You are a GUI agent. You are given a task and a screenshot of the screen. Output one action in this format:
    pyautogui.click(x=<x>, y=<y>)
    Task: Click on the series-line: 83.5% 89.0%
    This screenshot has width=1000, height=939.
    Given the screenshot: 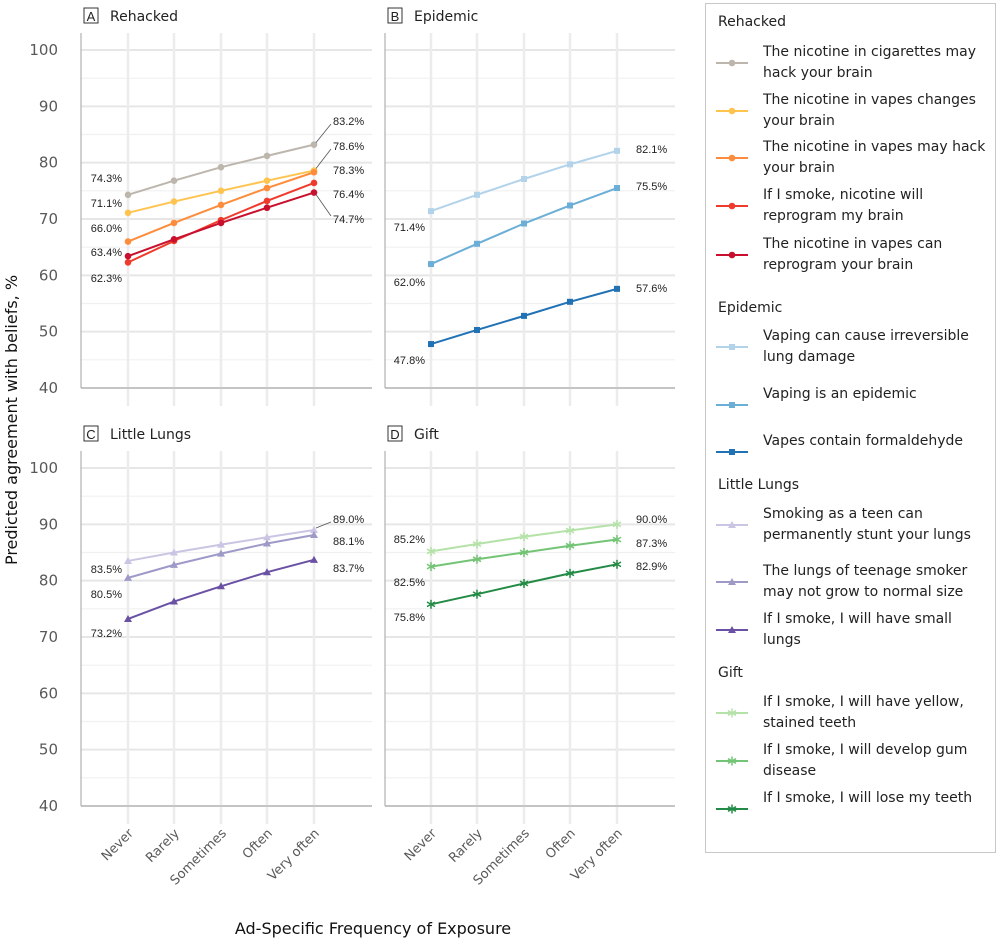 What is the action you would take?
    pyautogui.click(x=228, y=545)
    